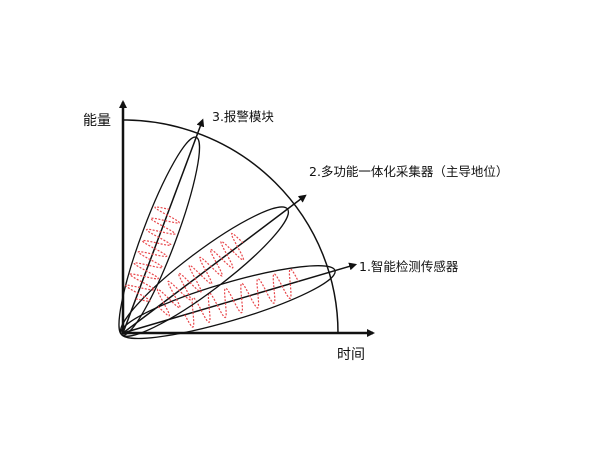  What do you see at coordinates (351, 355) in the screenshot?
I see `x-axis-label: 时间` at bounding box center [351, 355].